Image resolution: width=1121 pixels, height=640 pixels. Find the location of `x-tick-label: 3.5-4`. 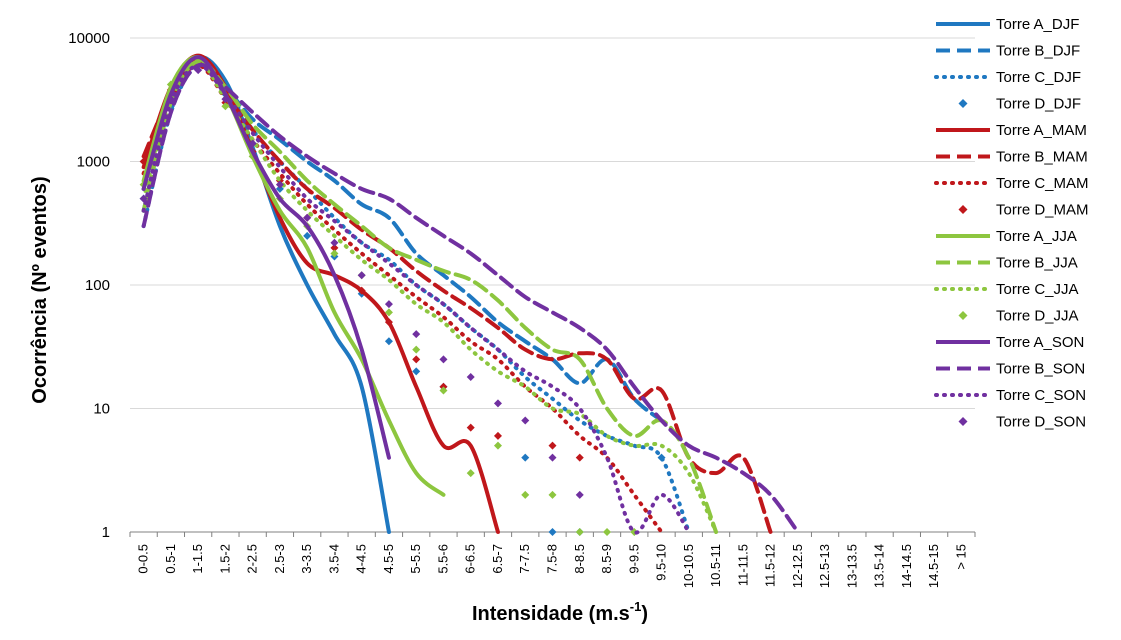

x-tick-label: 3.5-4 is located at coordinates (333, 559).